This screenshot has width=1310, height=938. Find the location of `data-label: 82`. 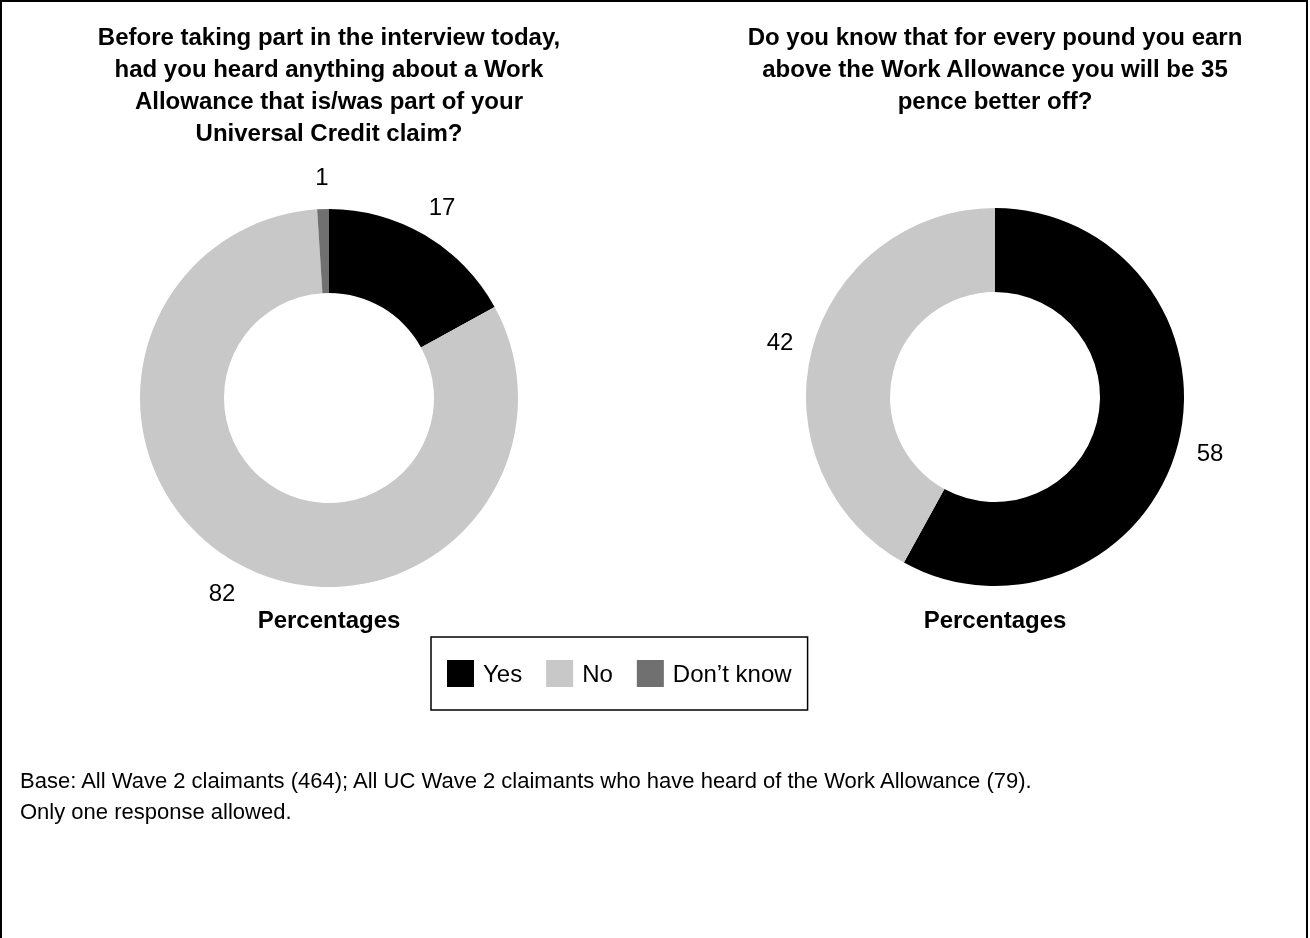

data-label: 82 is located at coordinates (222, 592).